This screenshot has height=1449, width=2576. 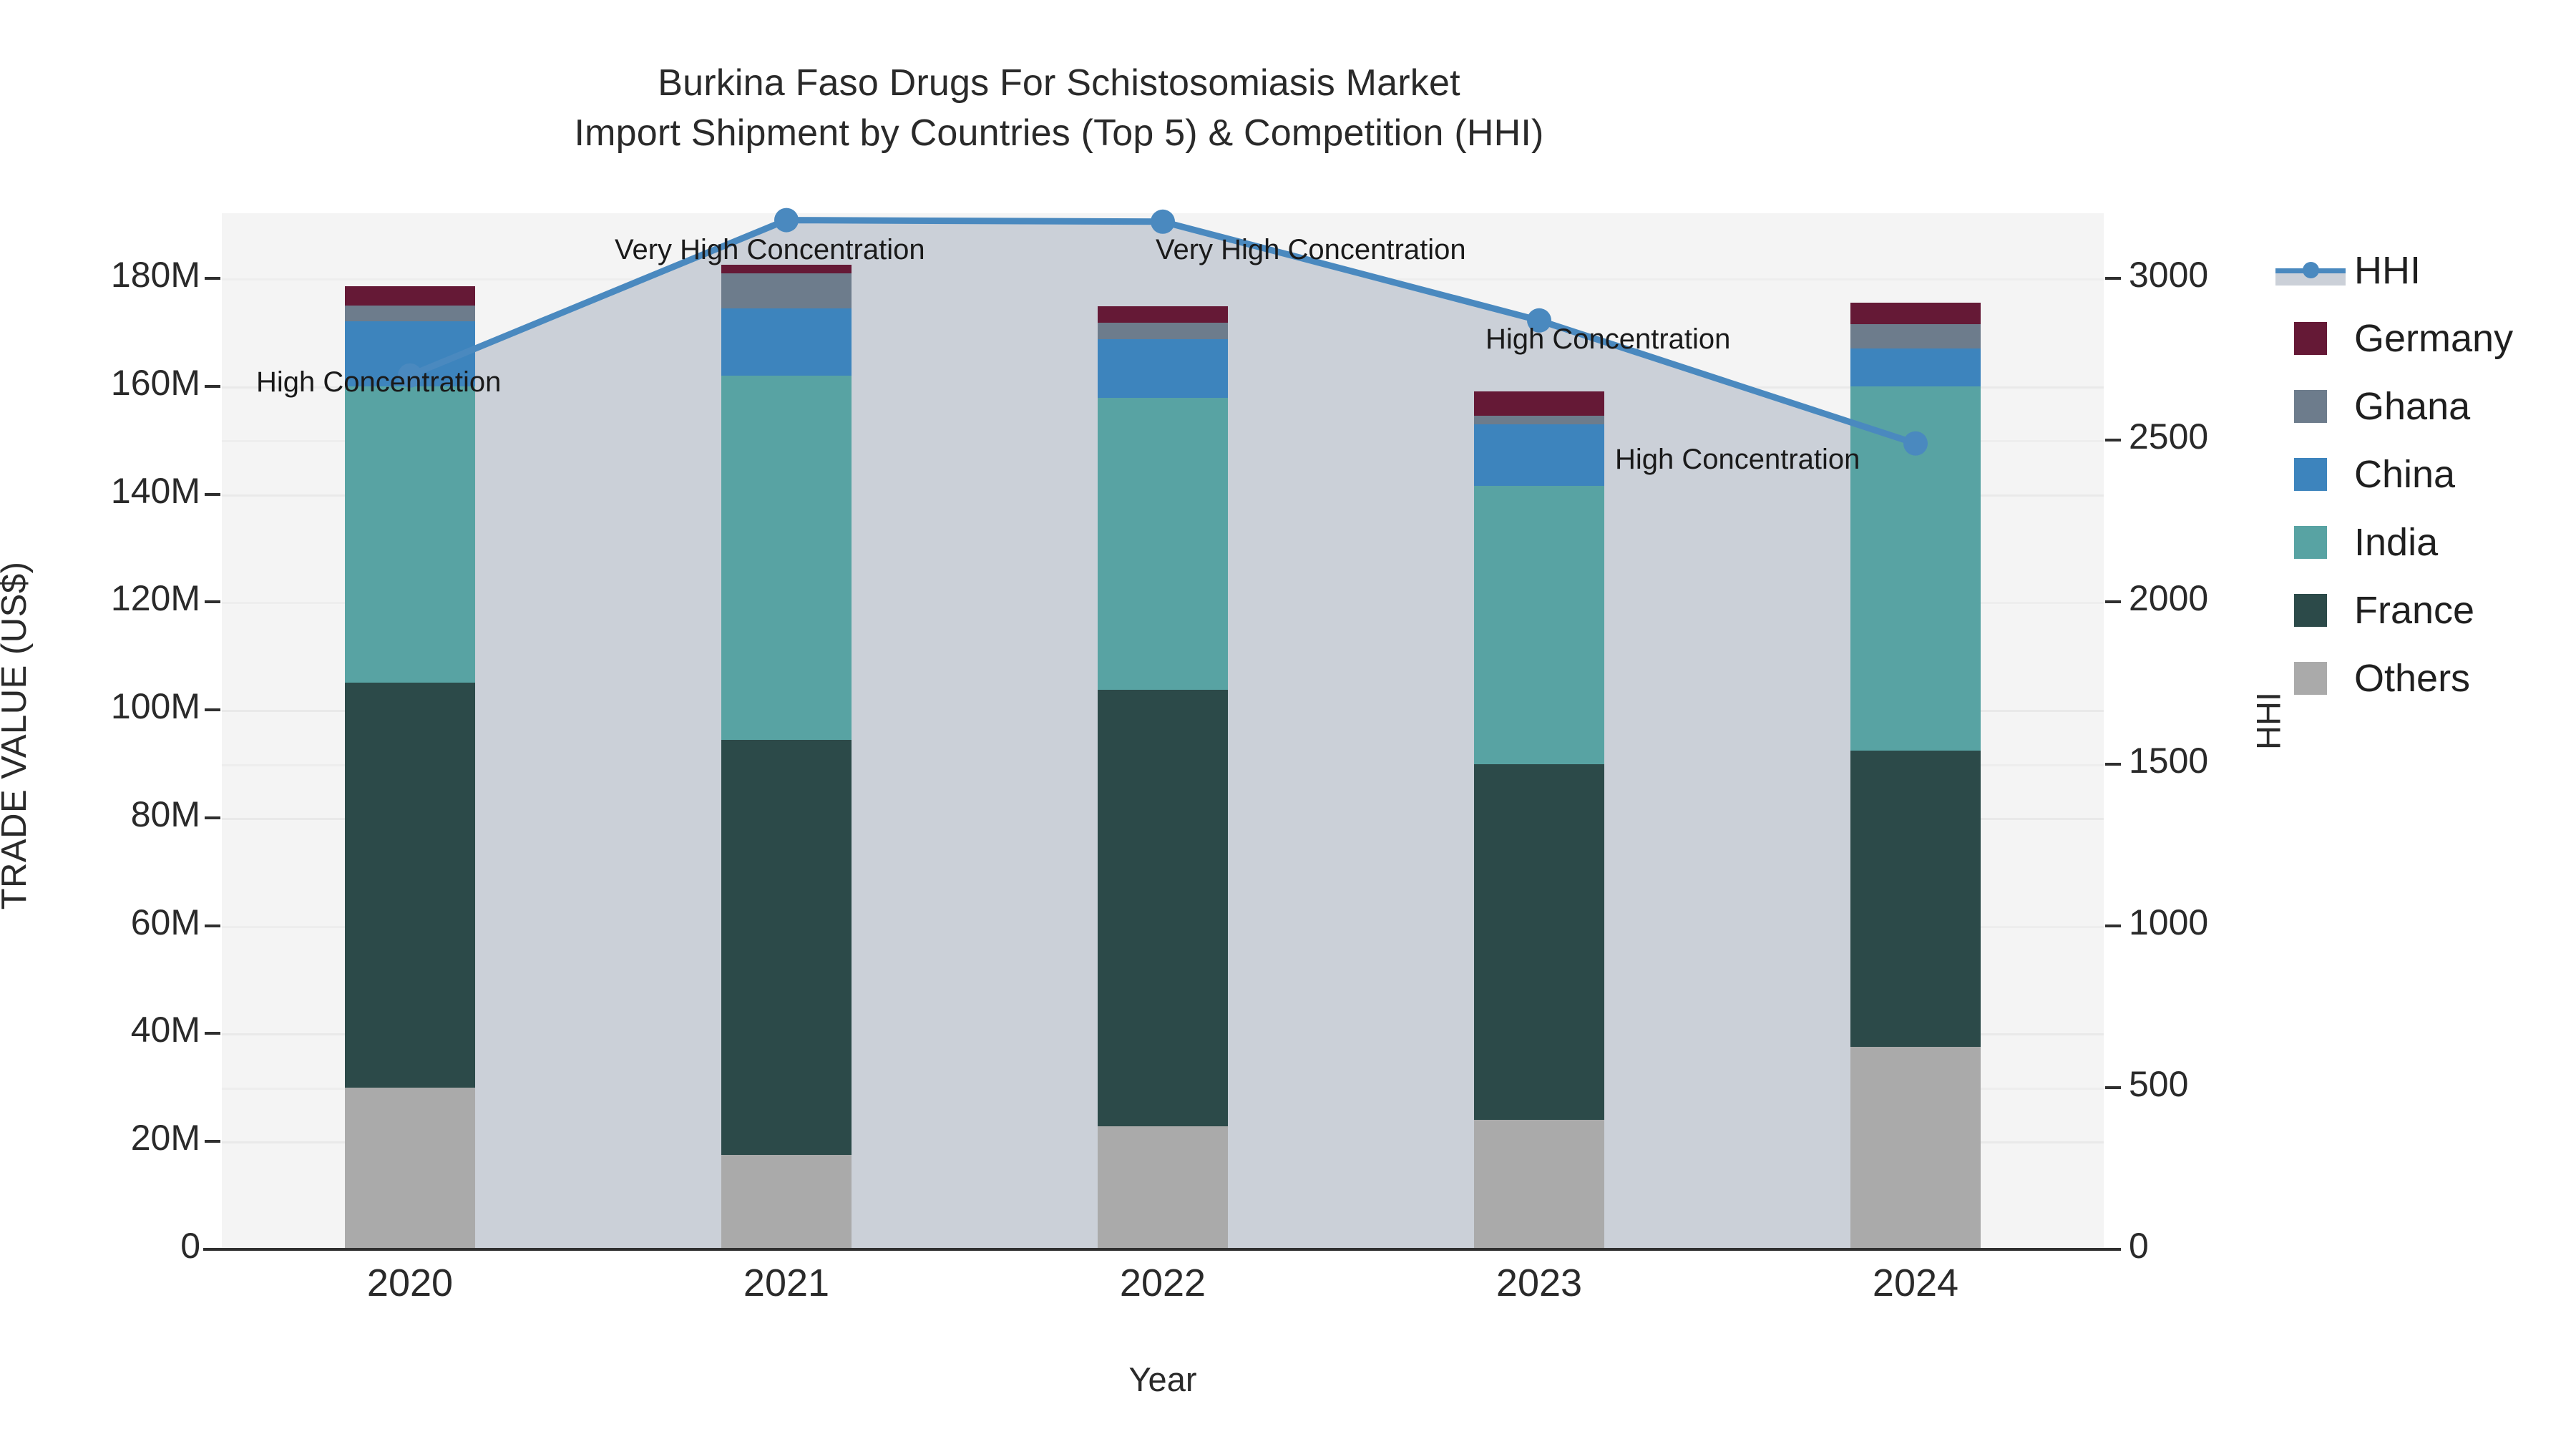 I want to click on y-axis-left-label: TRADE VALUE (US$), so click(x=17, y=735).